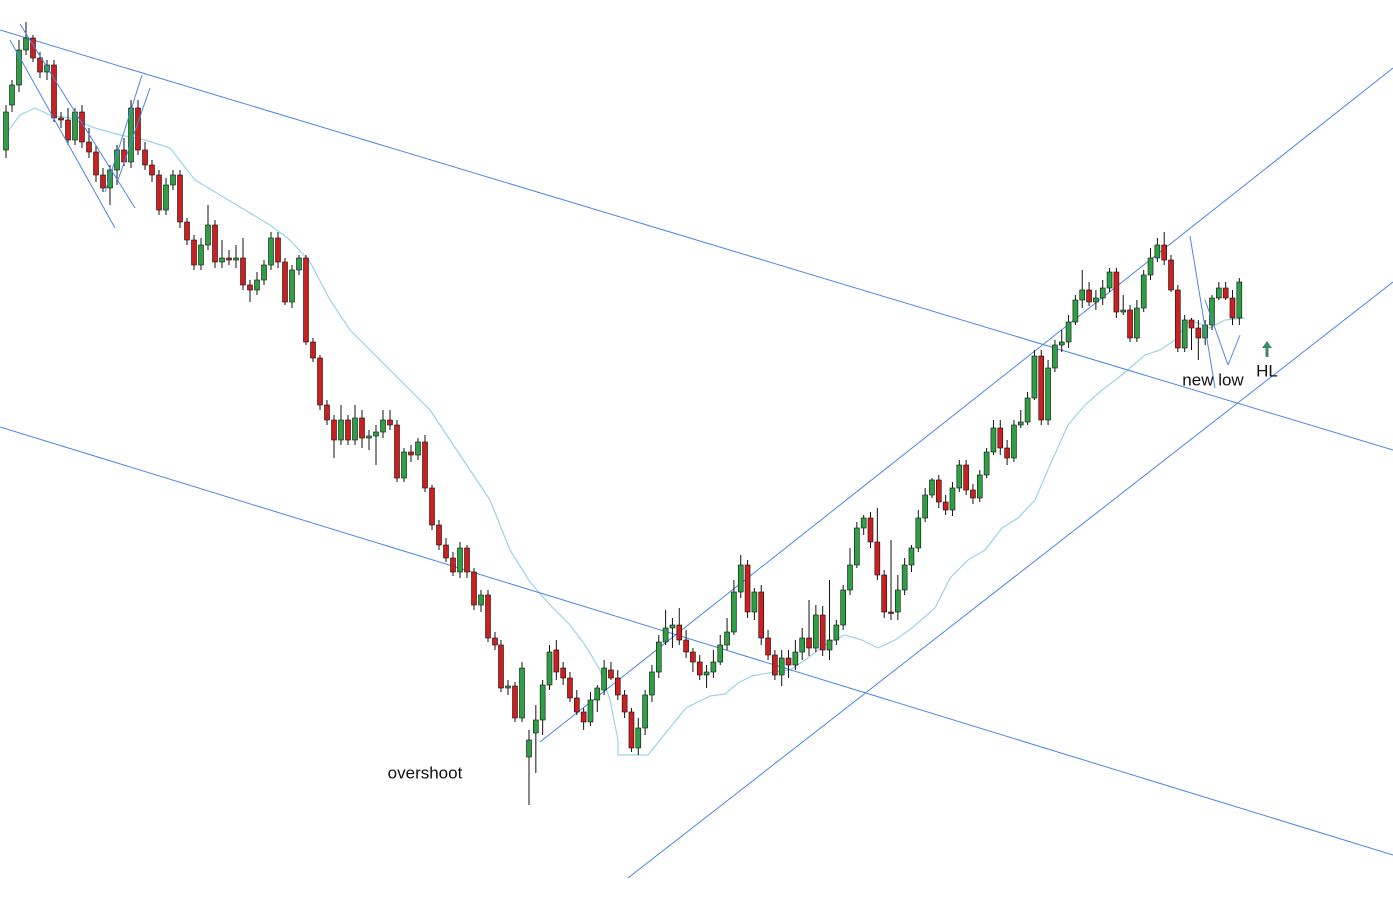 Image resolution: width=1393 pixels, height=899 pixels. I want to click on up-arrow-icon, so click(1267, 349).